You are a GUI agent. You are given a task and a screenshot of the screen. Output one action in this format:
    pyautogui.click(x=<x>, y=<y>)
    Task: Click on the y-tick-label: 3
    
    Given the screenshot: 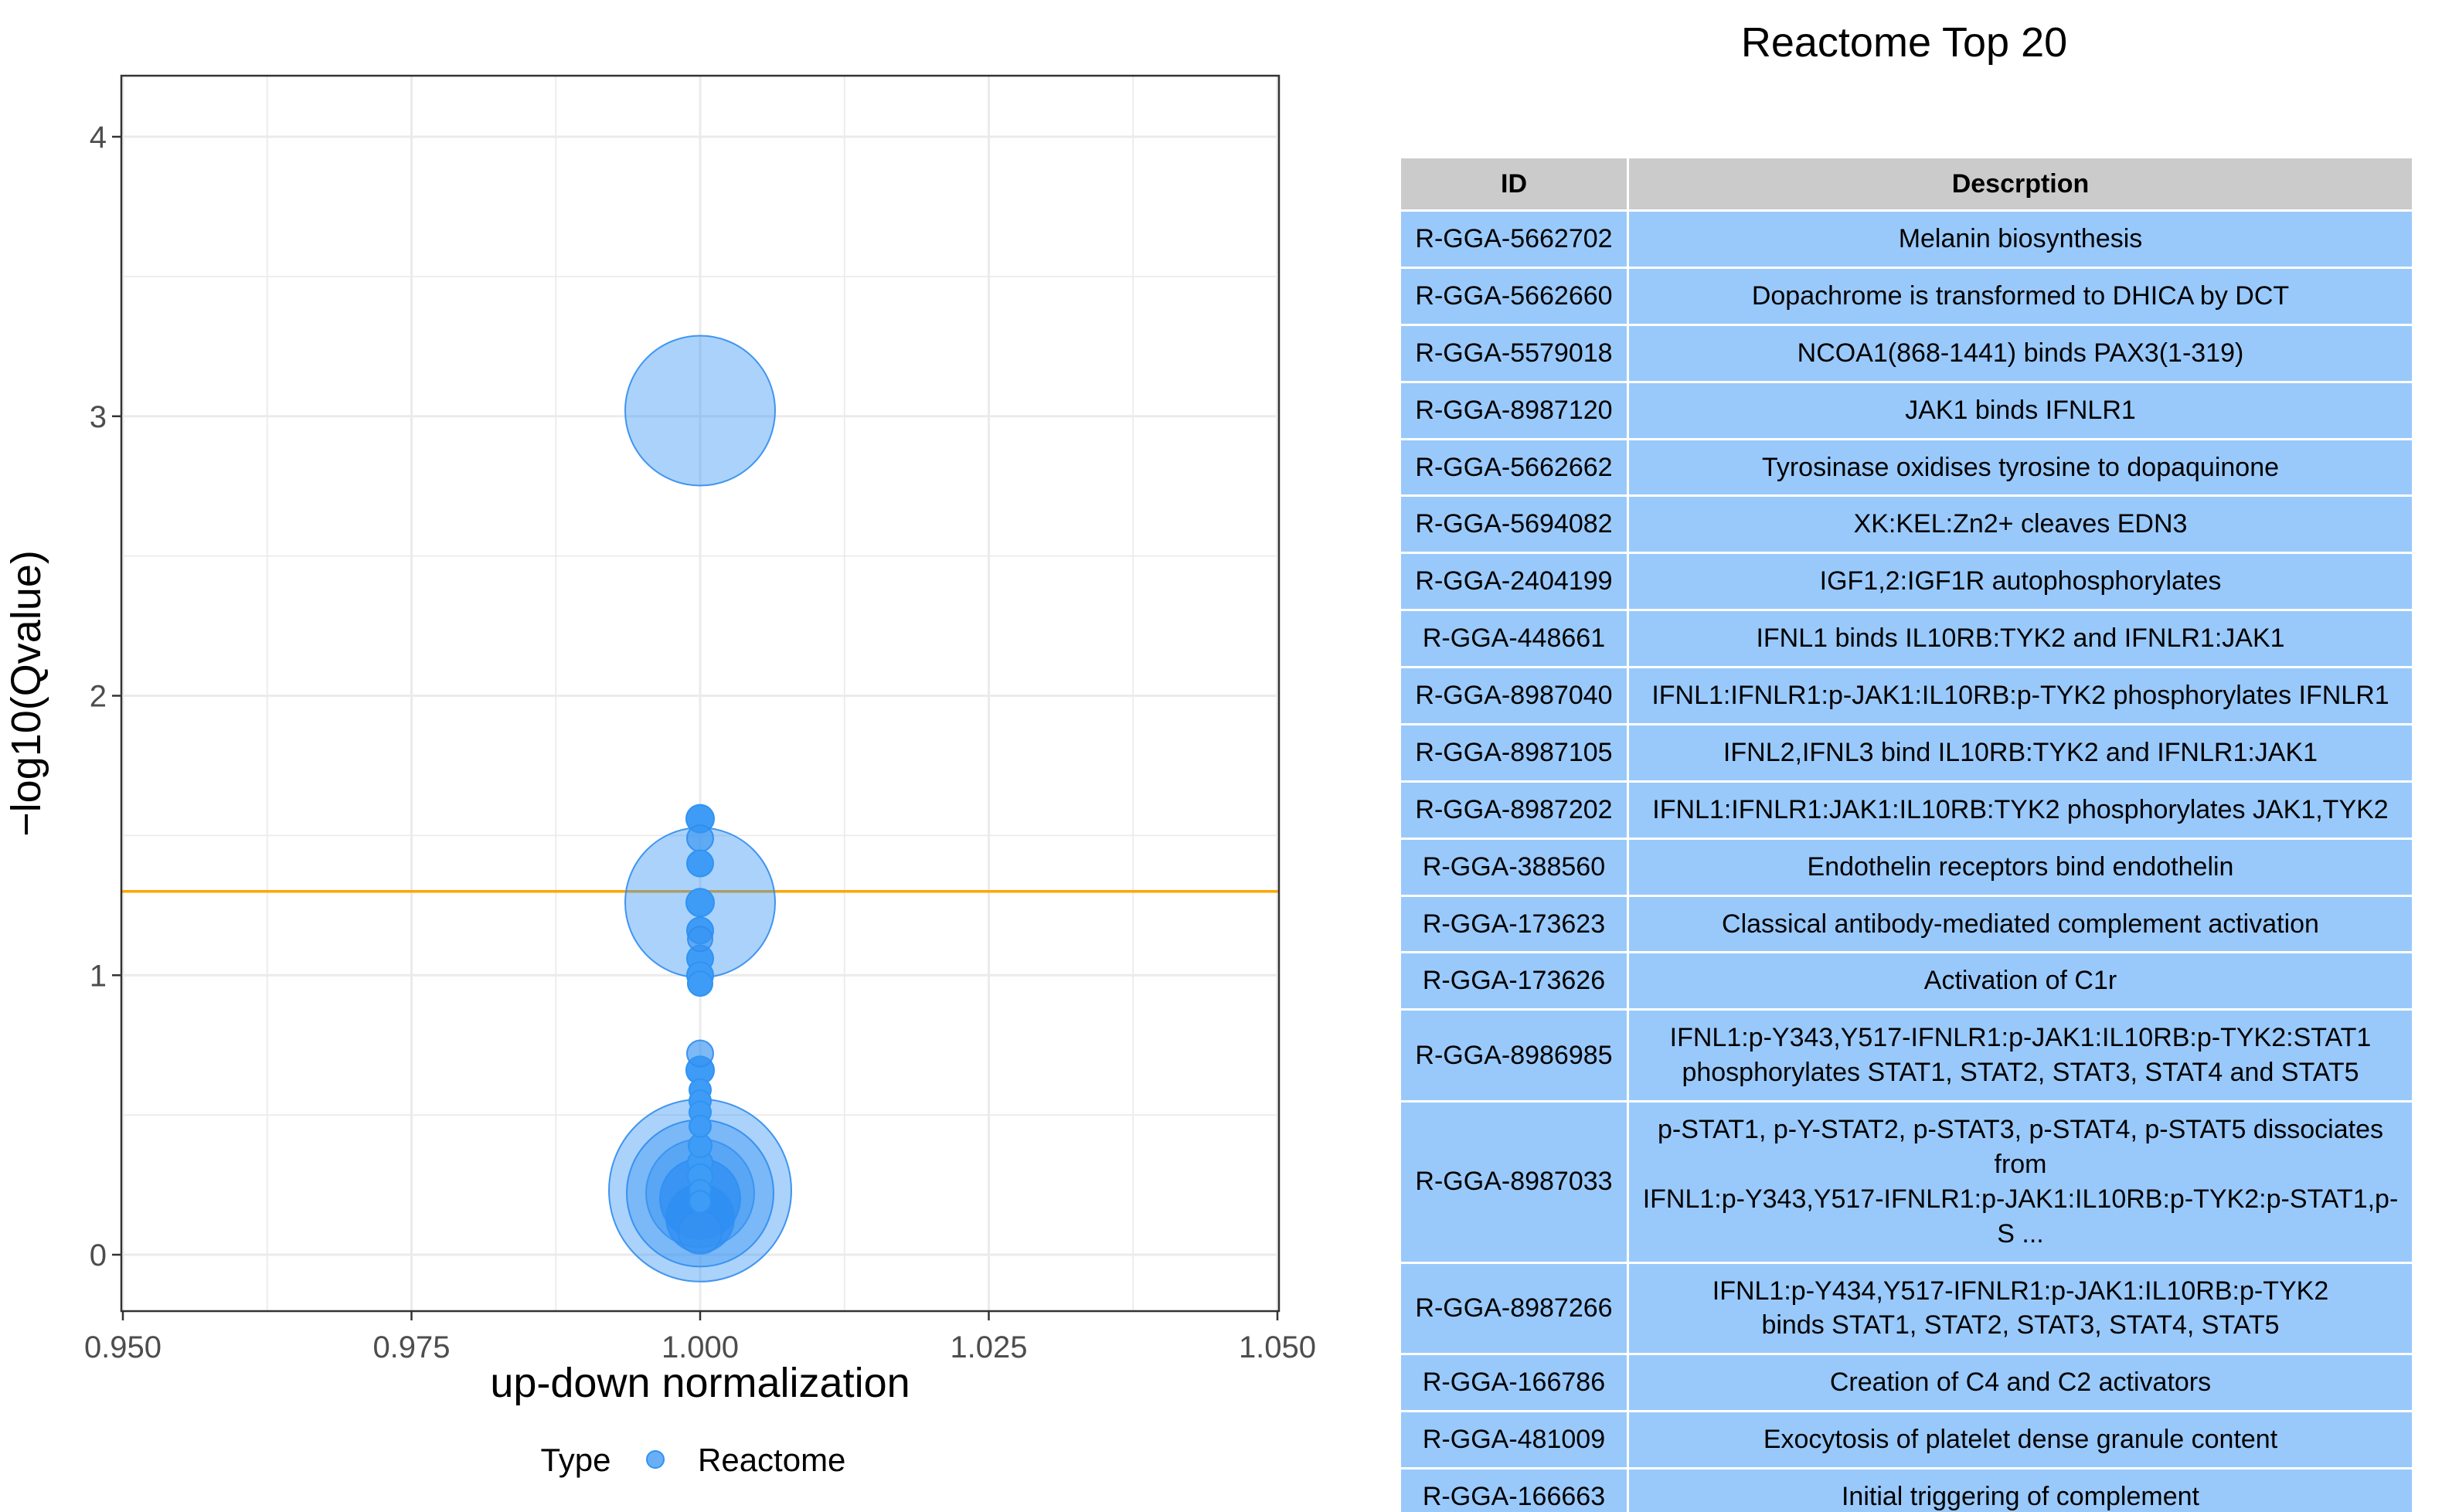 What is the action you would take?
    pyautogui.click(x=98, y=417)
    